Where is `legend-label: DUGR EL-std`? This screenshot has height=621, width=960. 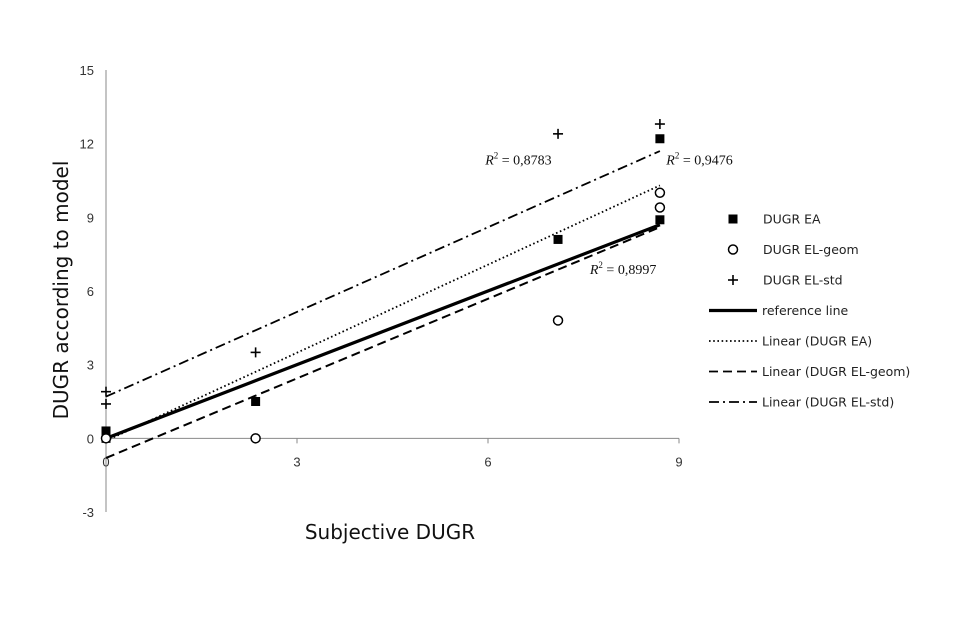 legend-label: DUGR EL-std is located at coordinates (803, 280).